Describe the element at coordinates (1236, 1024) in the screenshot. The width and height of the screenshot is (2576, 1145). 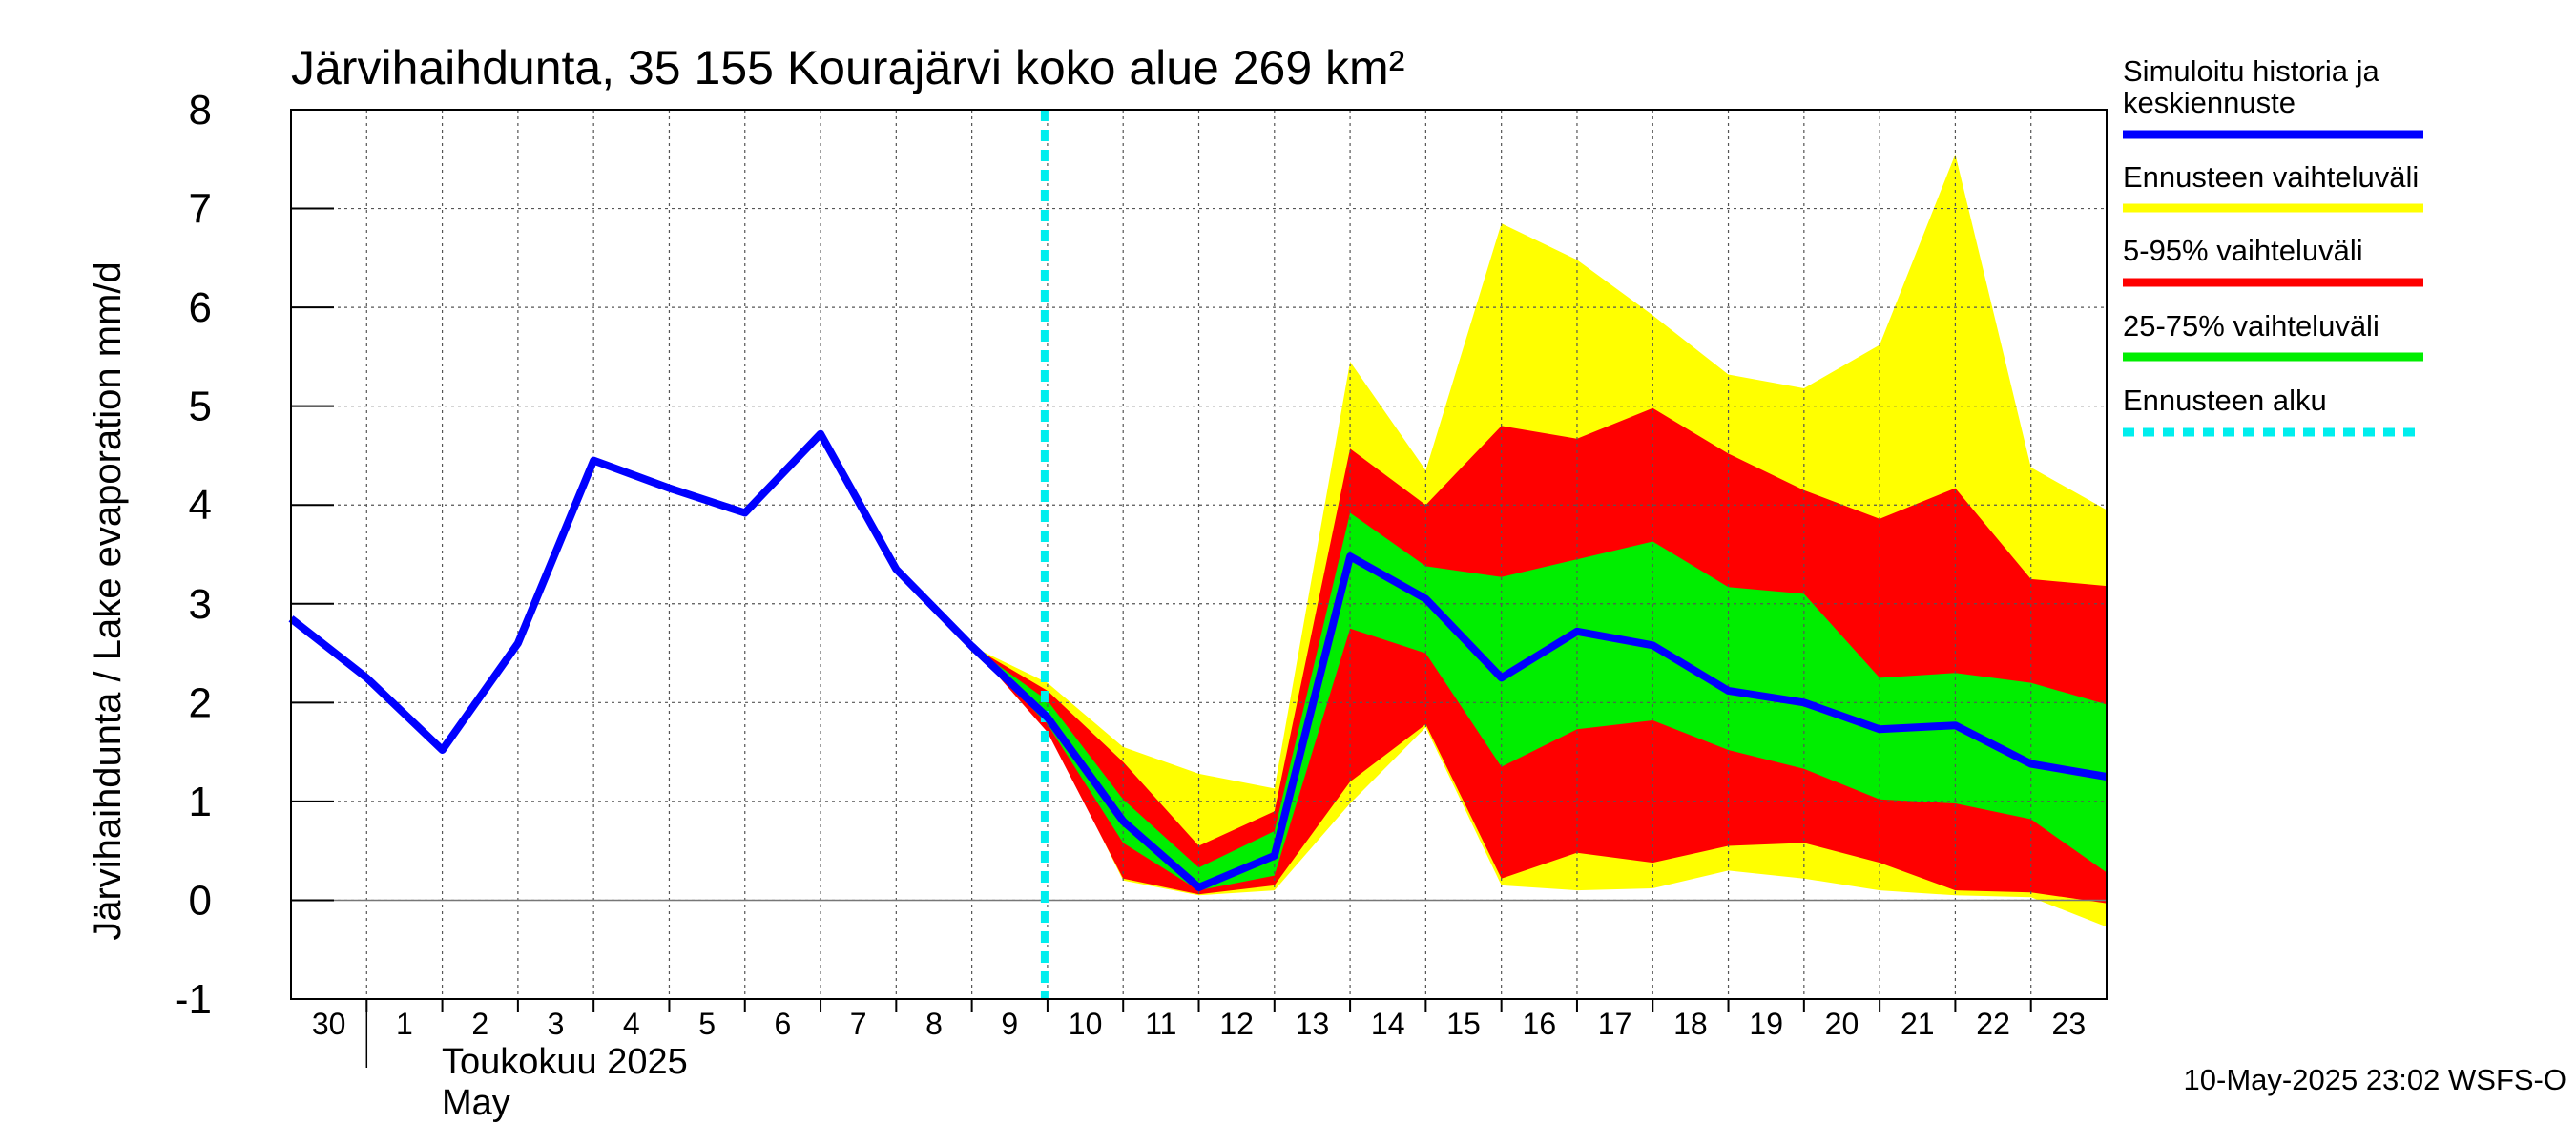
I see `x-tick-label: 12` at that location.